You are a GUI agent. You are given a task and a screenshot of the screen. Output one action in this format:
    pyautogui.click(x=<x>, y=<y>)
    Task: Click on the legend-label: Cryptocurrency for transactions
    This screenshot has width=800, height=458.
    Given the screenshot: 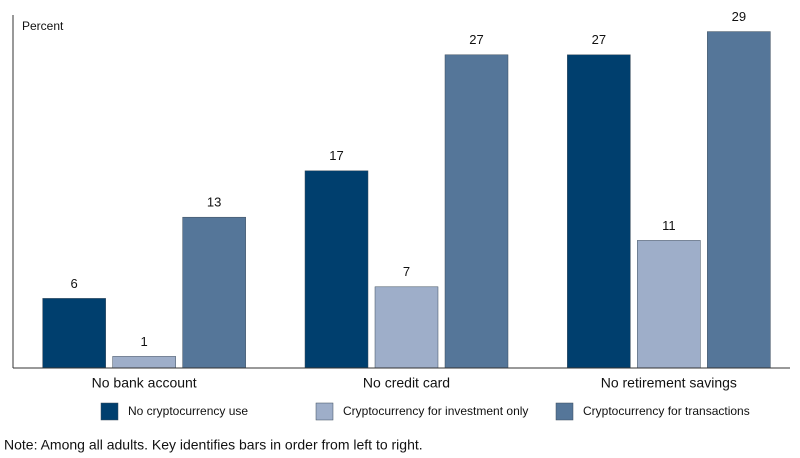 What is the action you would take?
    pyautogui.click(x=666, y=411)
    